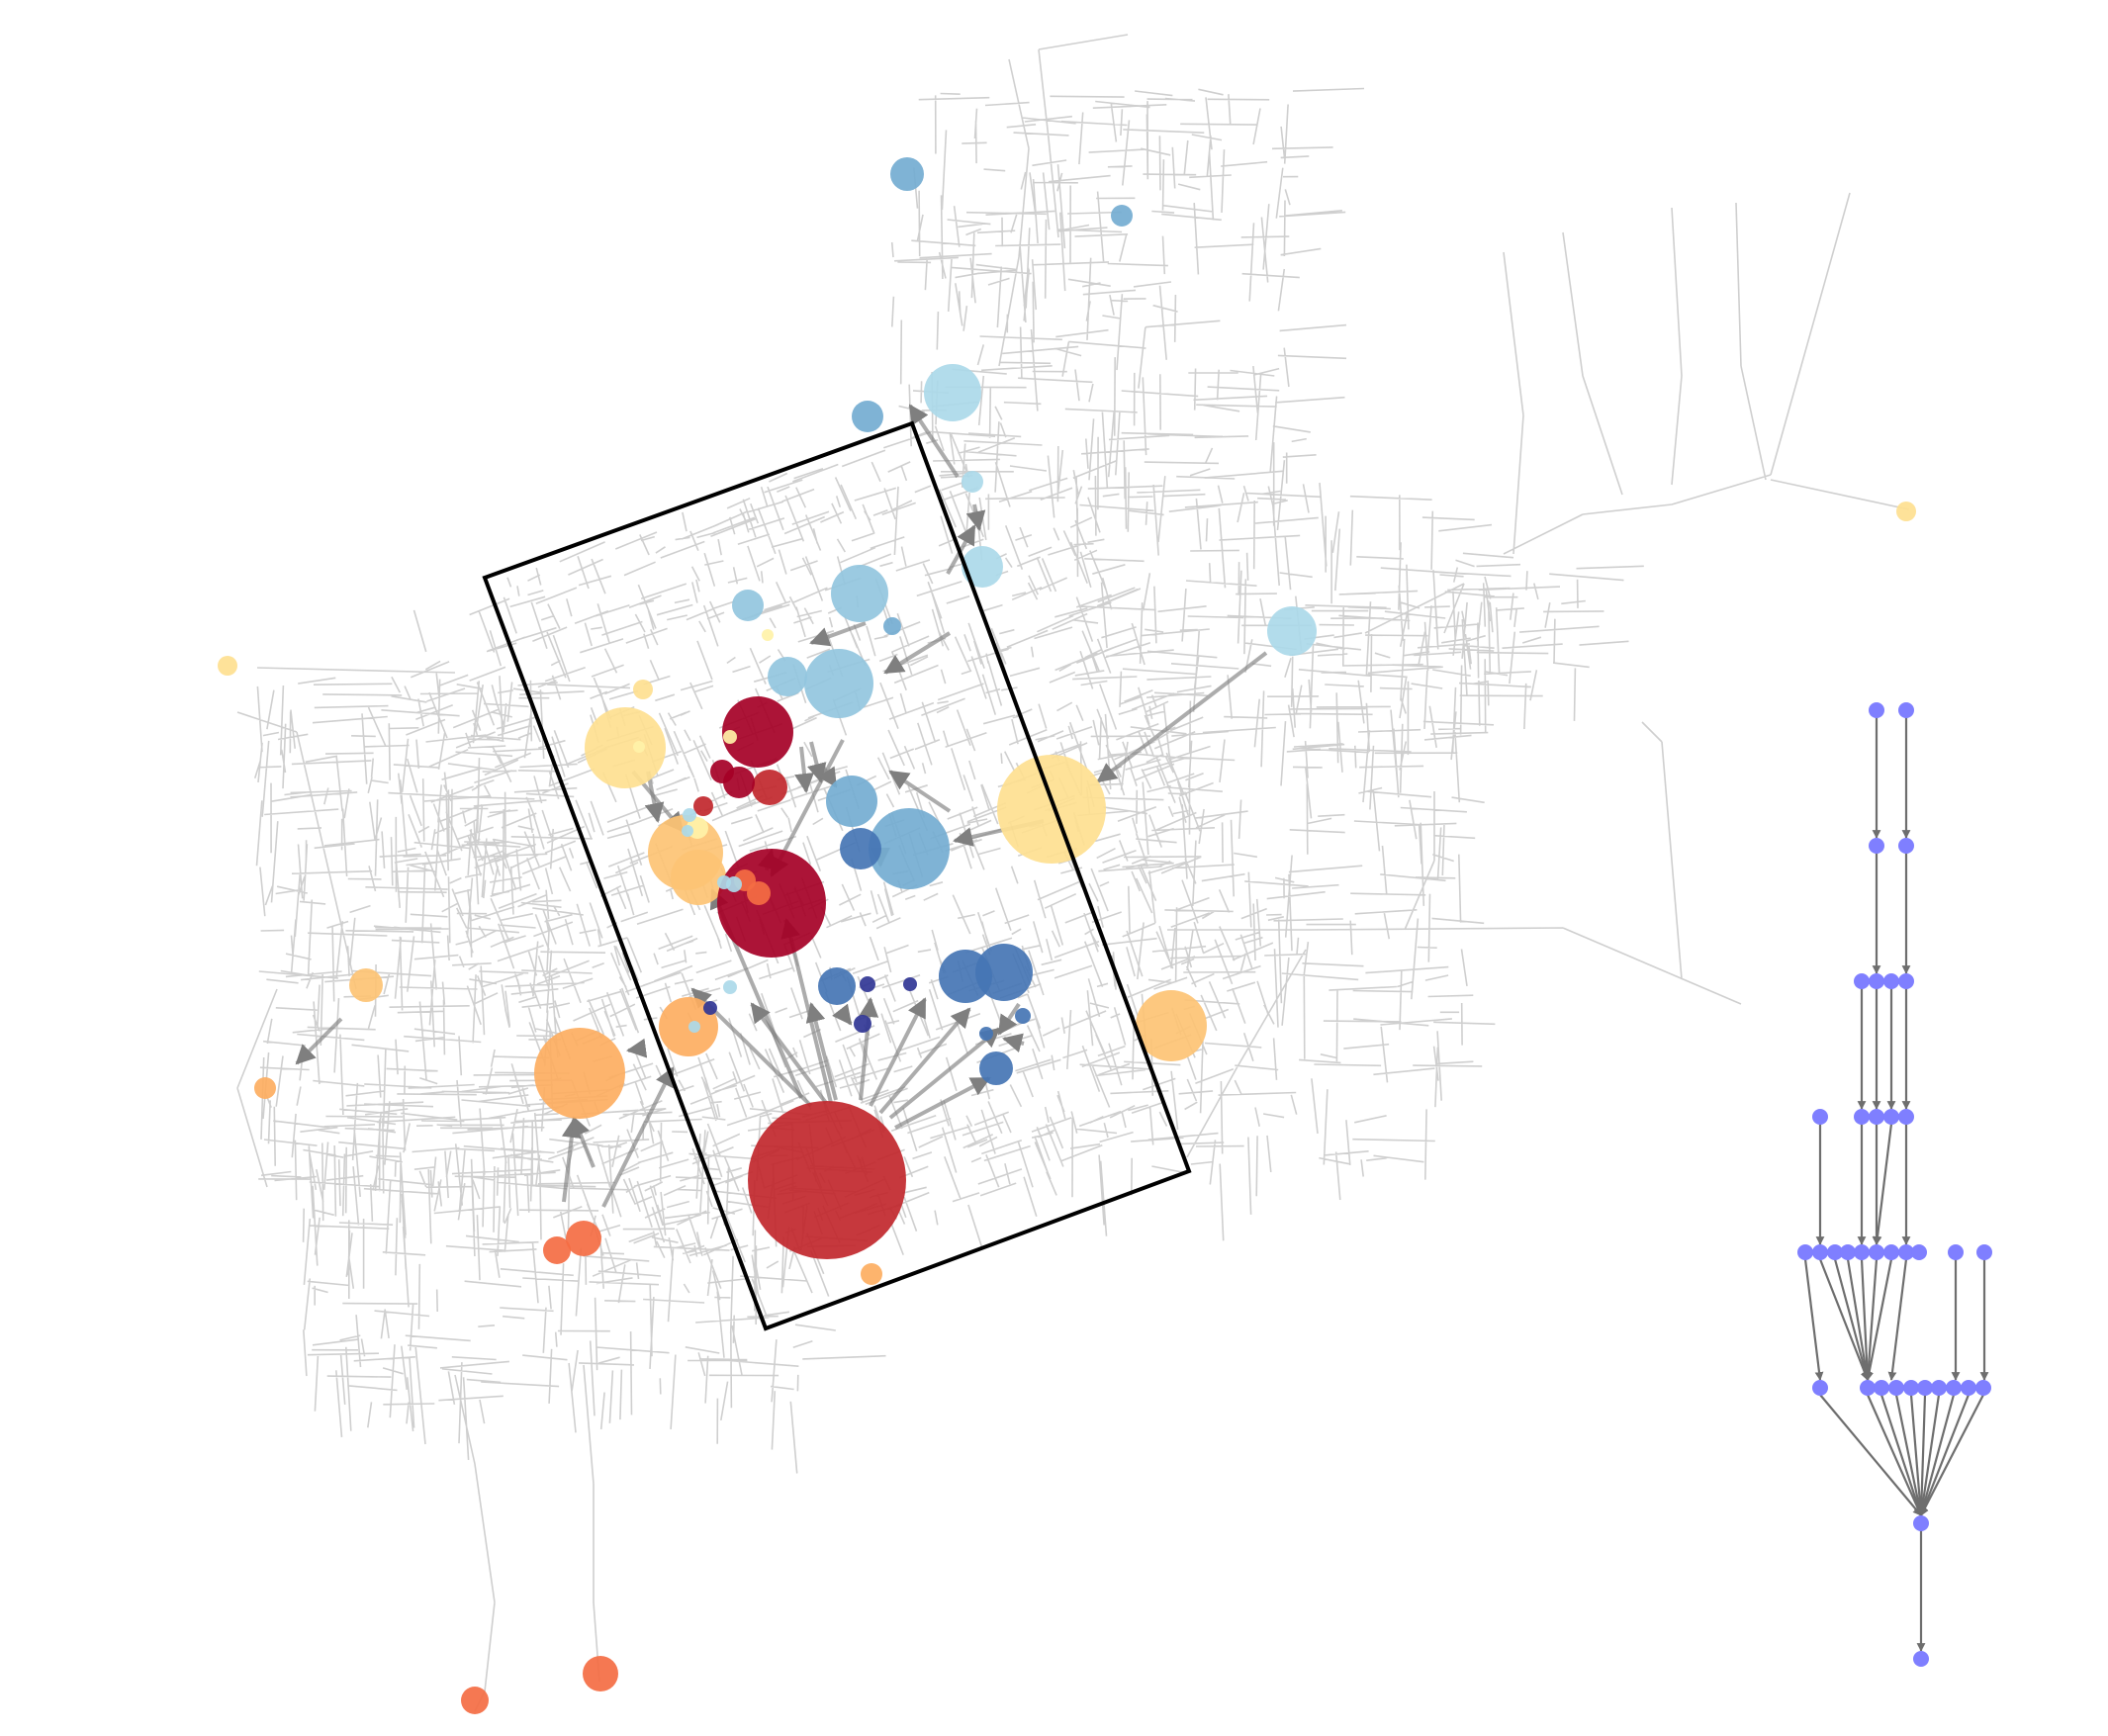  I want to click on flow-hierarchy-tree, so click(1895, 1184).